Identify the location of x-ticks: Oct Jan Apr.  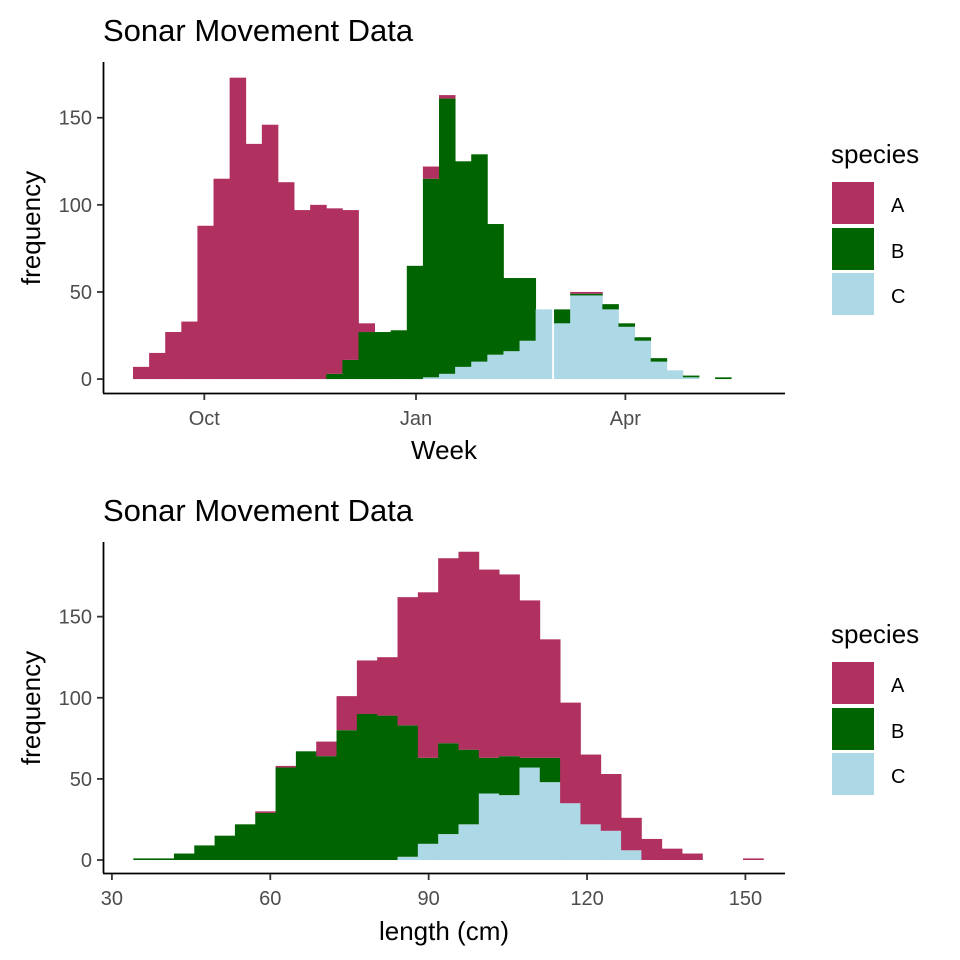
(415, 412).